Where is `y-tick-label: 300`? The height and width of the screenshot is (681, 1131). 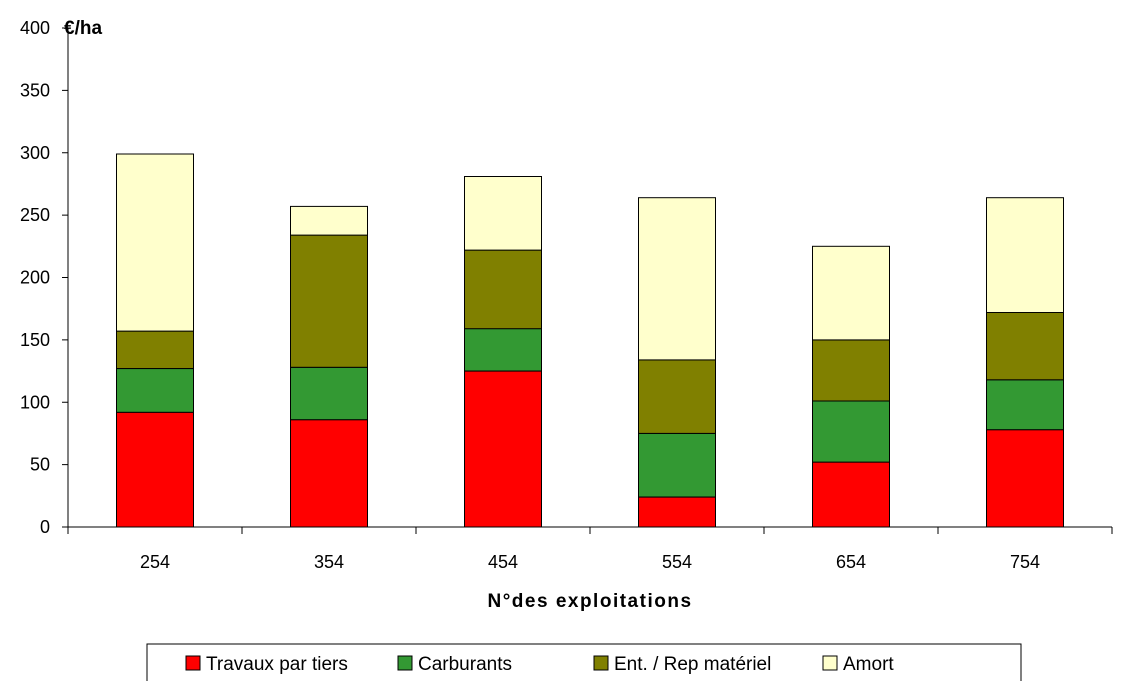
y-tick-label: 300 is located at coordinates (35, 153).